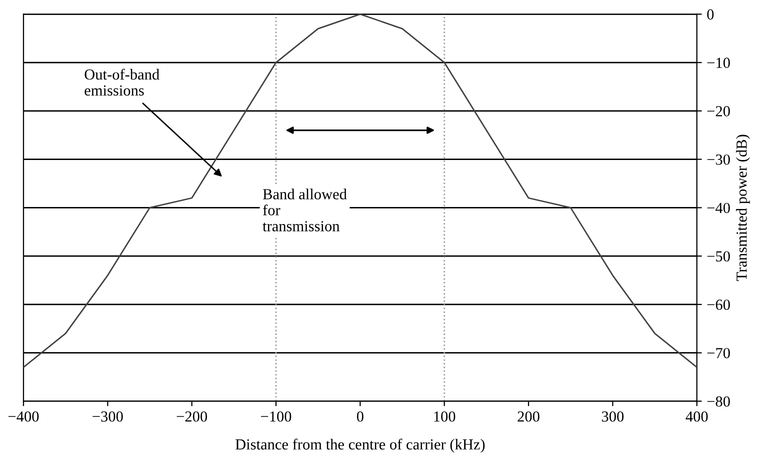 This screenshot has height=472, width=783. Describe the element at coordinates (122, 82) in the screenshot. I see `annotation: Out-of-band emissions` at that location.